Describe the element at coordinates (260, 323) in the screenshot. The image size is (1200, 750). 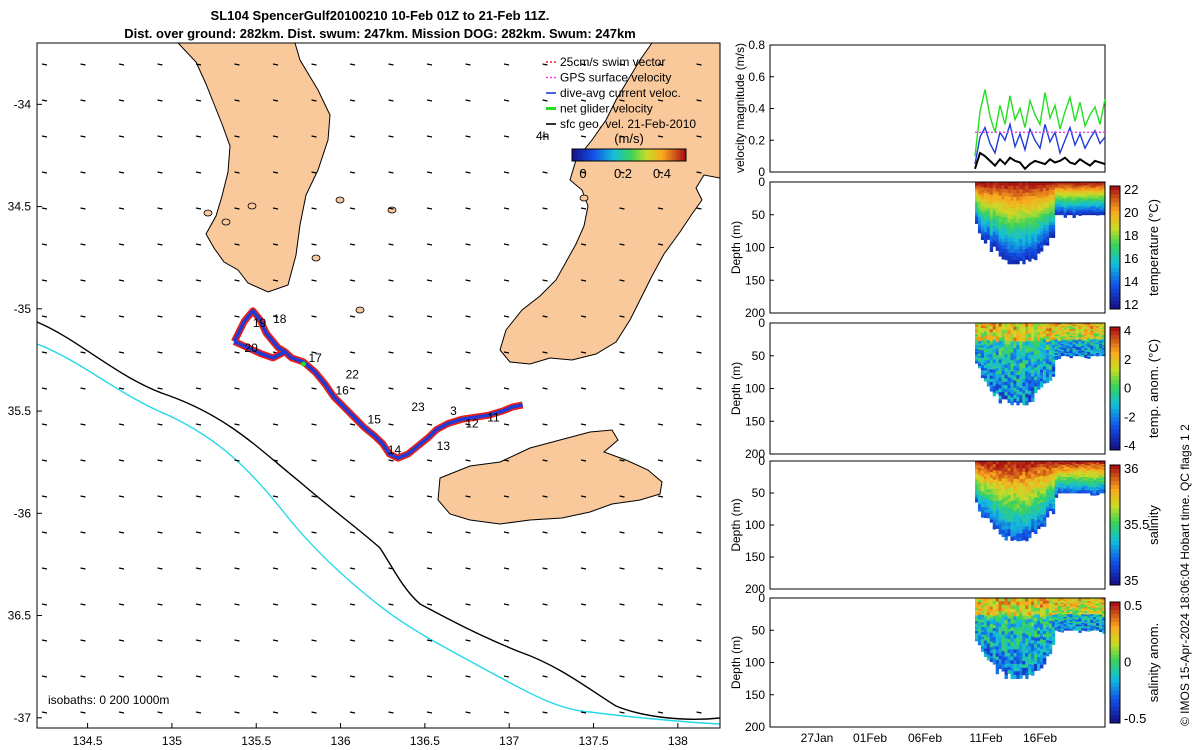
I see `track-day-label: 19` at that location.